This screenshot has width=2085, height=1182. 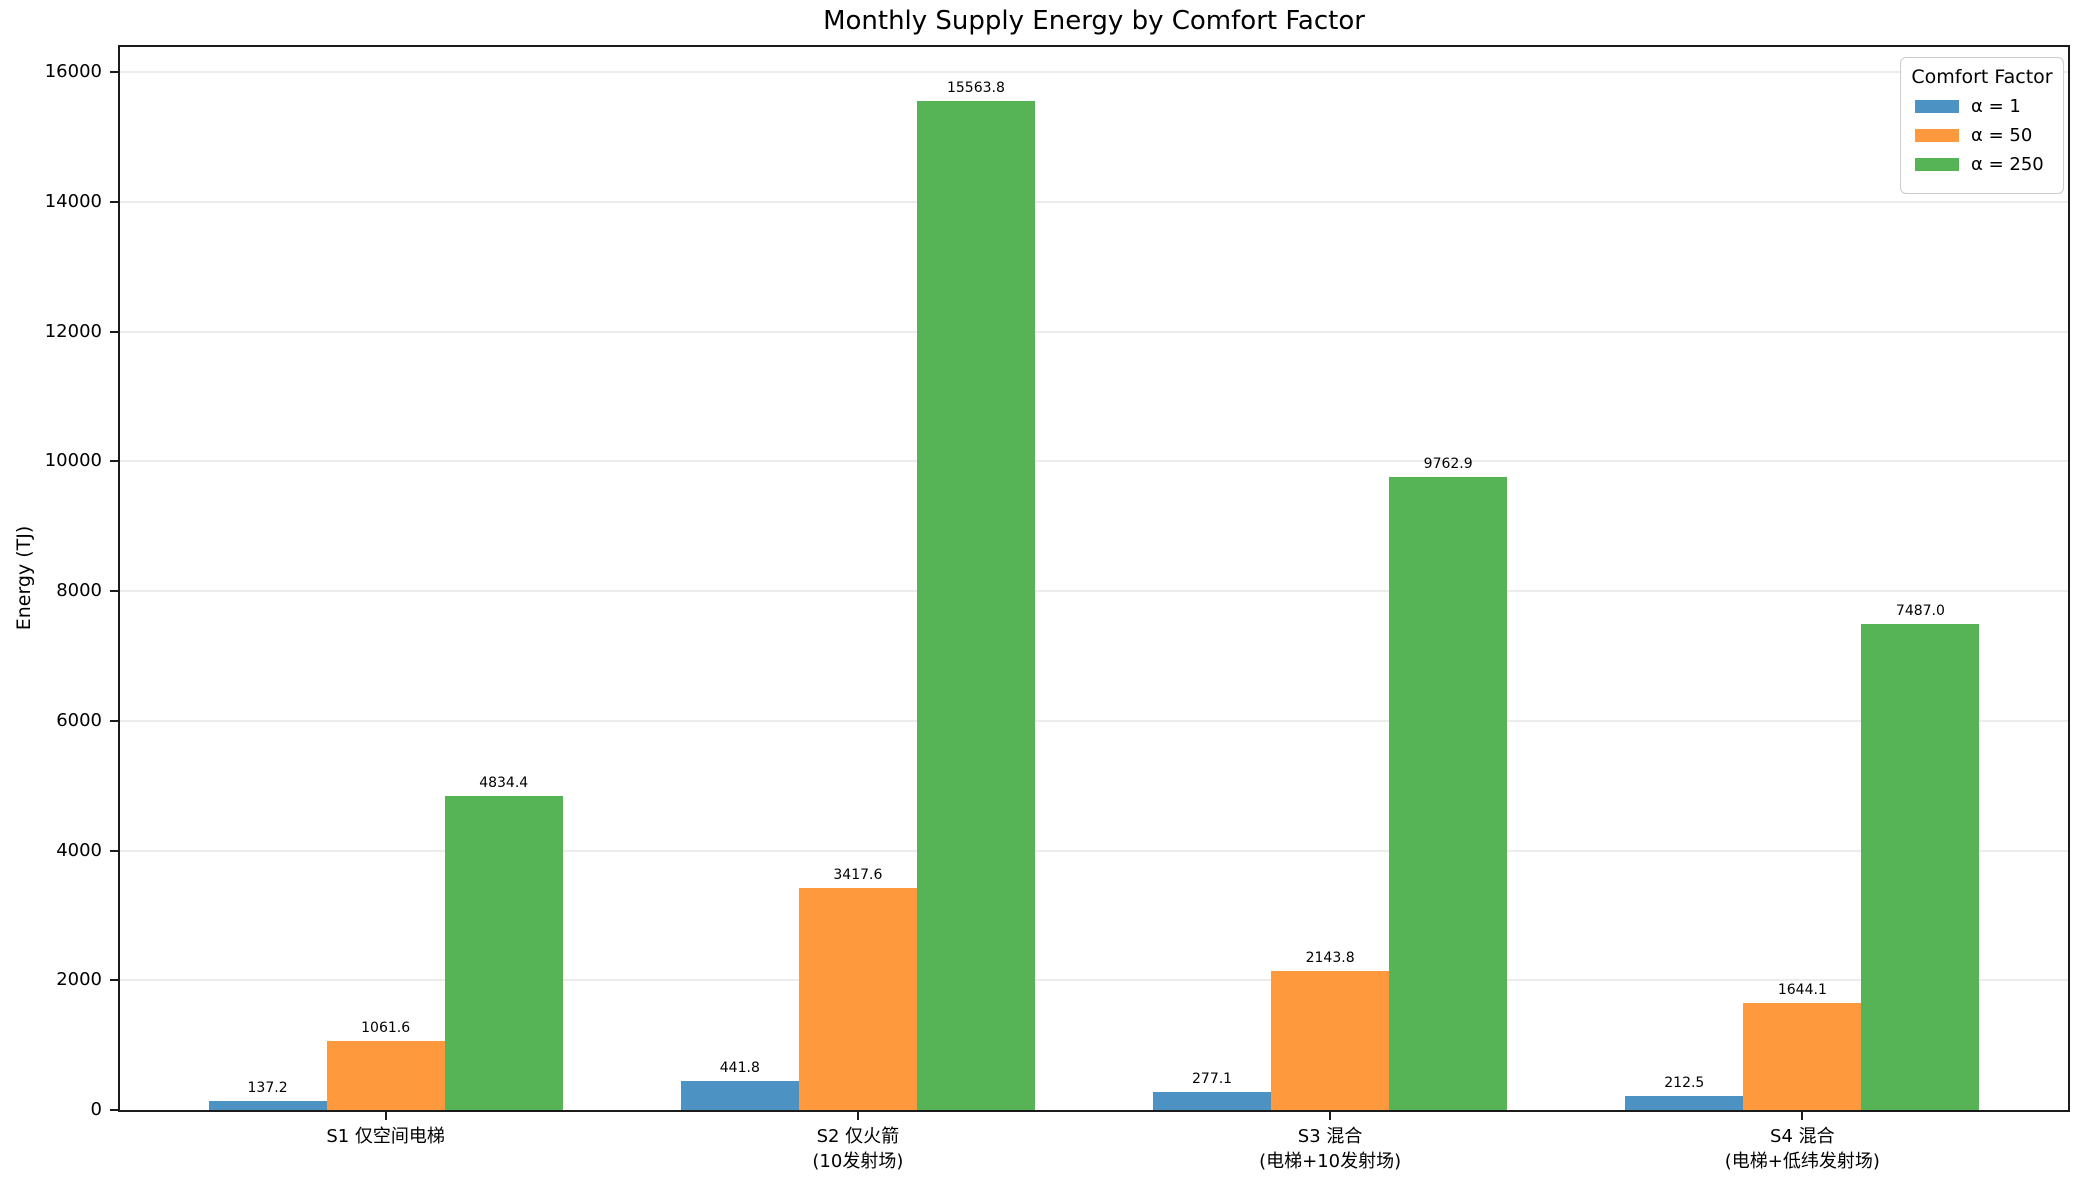 I want to click on bar-value-label: 3417.6, so click(x=858, y=875).